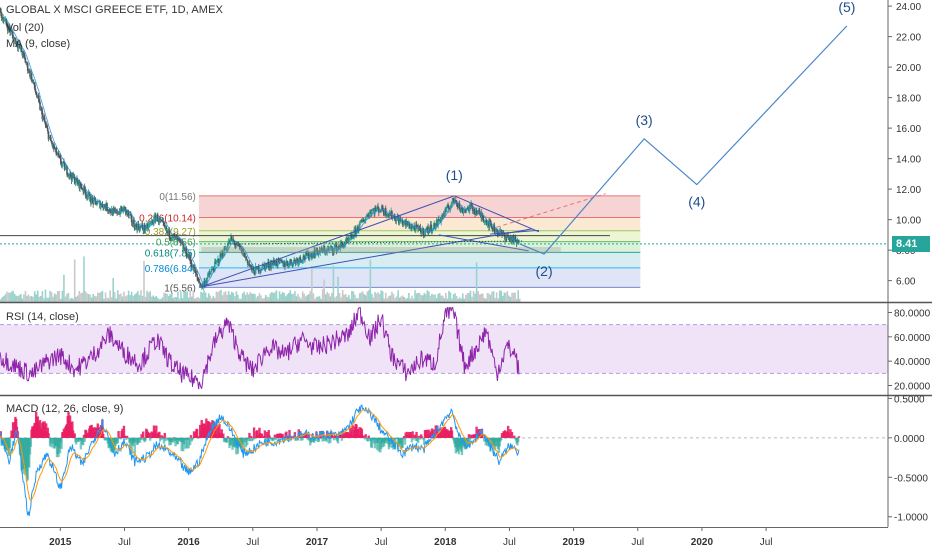 The height and width of the screenshot is (550, 932). What do you see at coordinates (444, 348) in the screenshot?
I see `rsi-pane` at bounding box center [444, 348].